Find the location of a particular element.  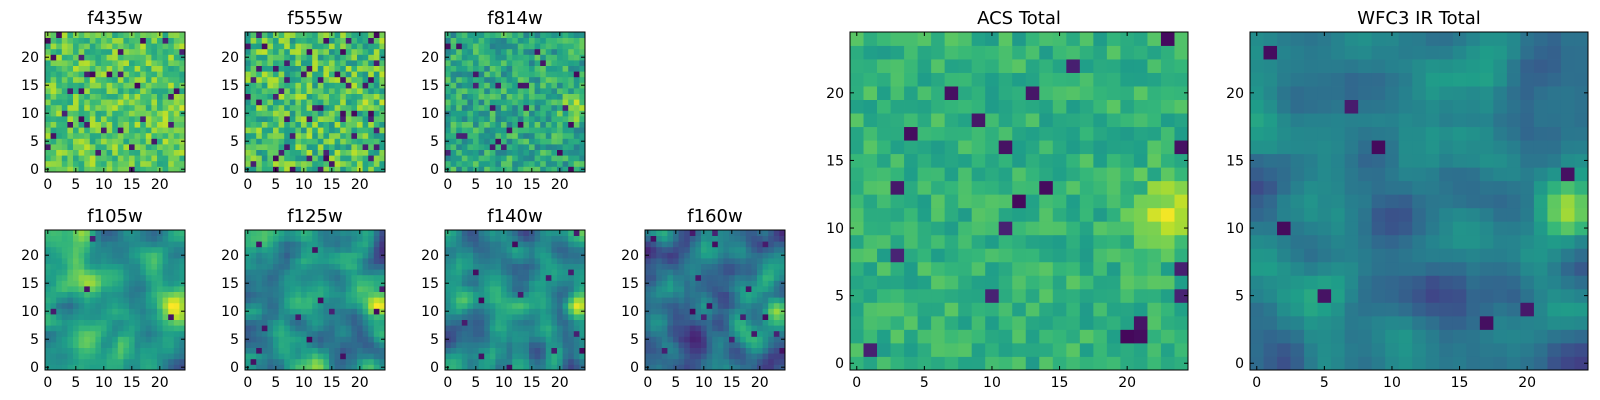

x-tick-label: 15 is located at coordinates (132, 383).